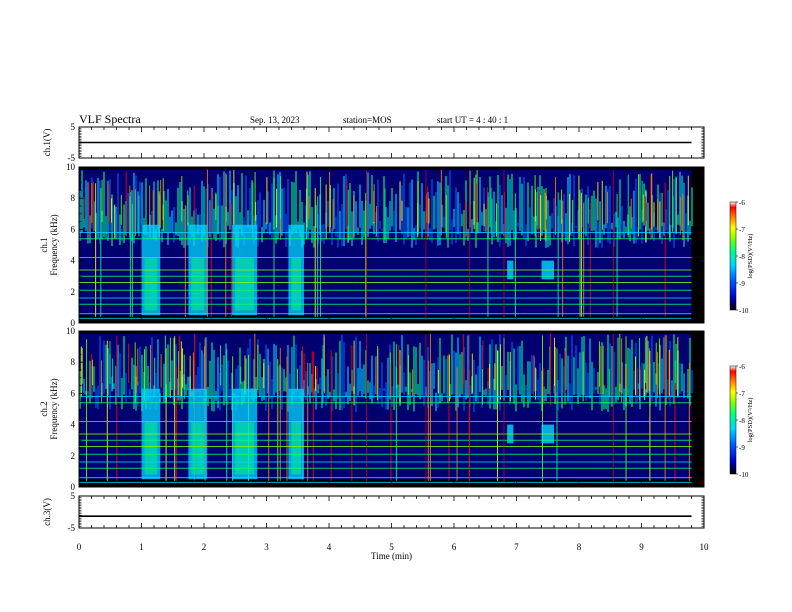 This screenshot has height=612, width=792. I want to click on y-tick-label: 10, so click(71, 331).